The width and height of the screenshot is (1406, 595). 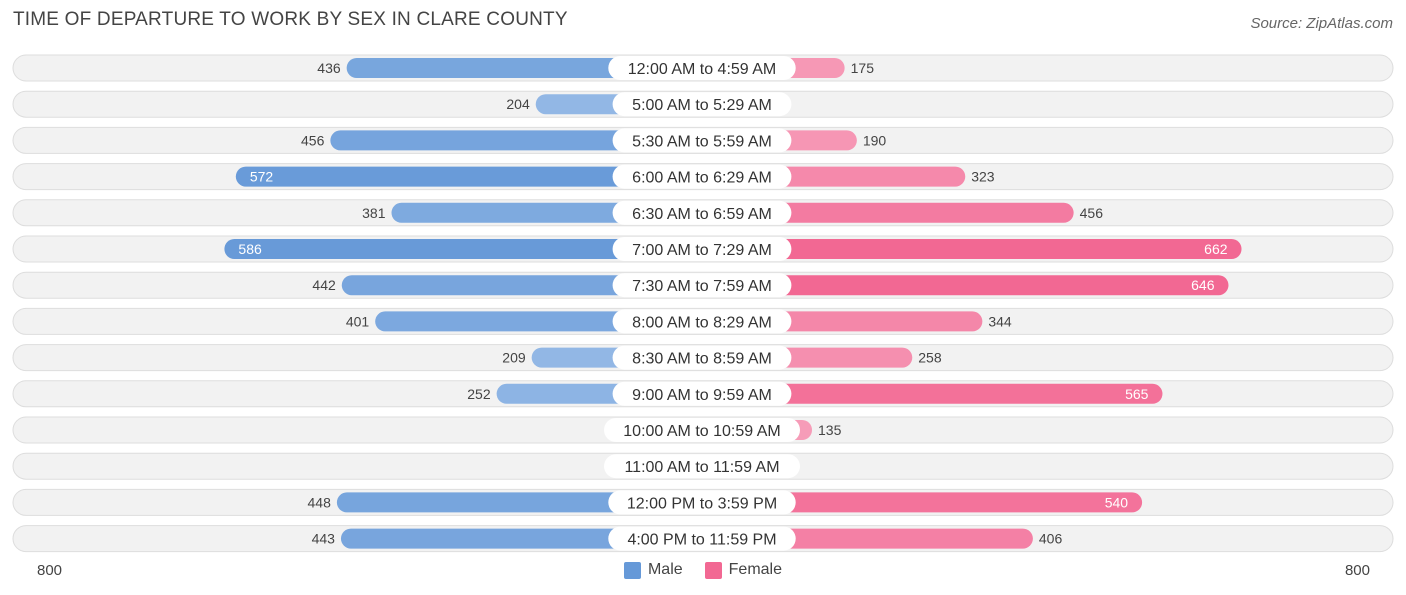 What do you see at coordinates (863, 68) in the screenshot?
I see `value-label-female: 175` at bounding box center [863, 68].